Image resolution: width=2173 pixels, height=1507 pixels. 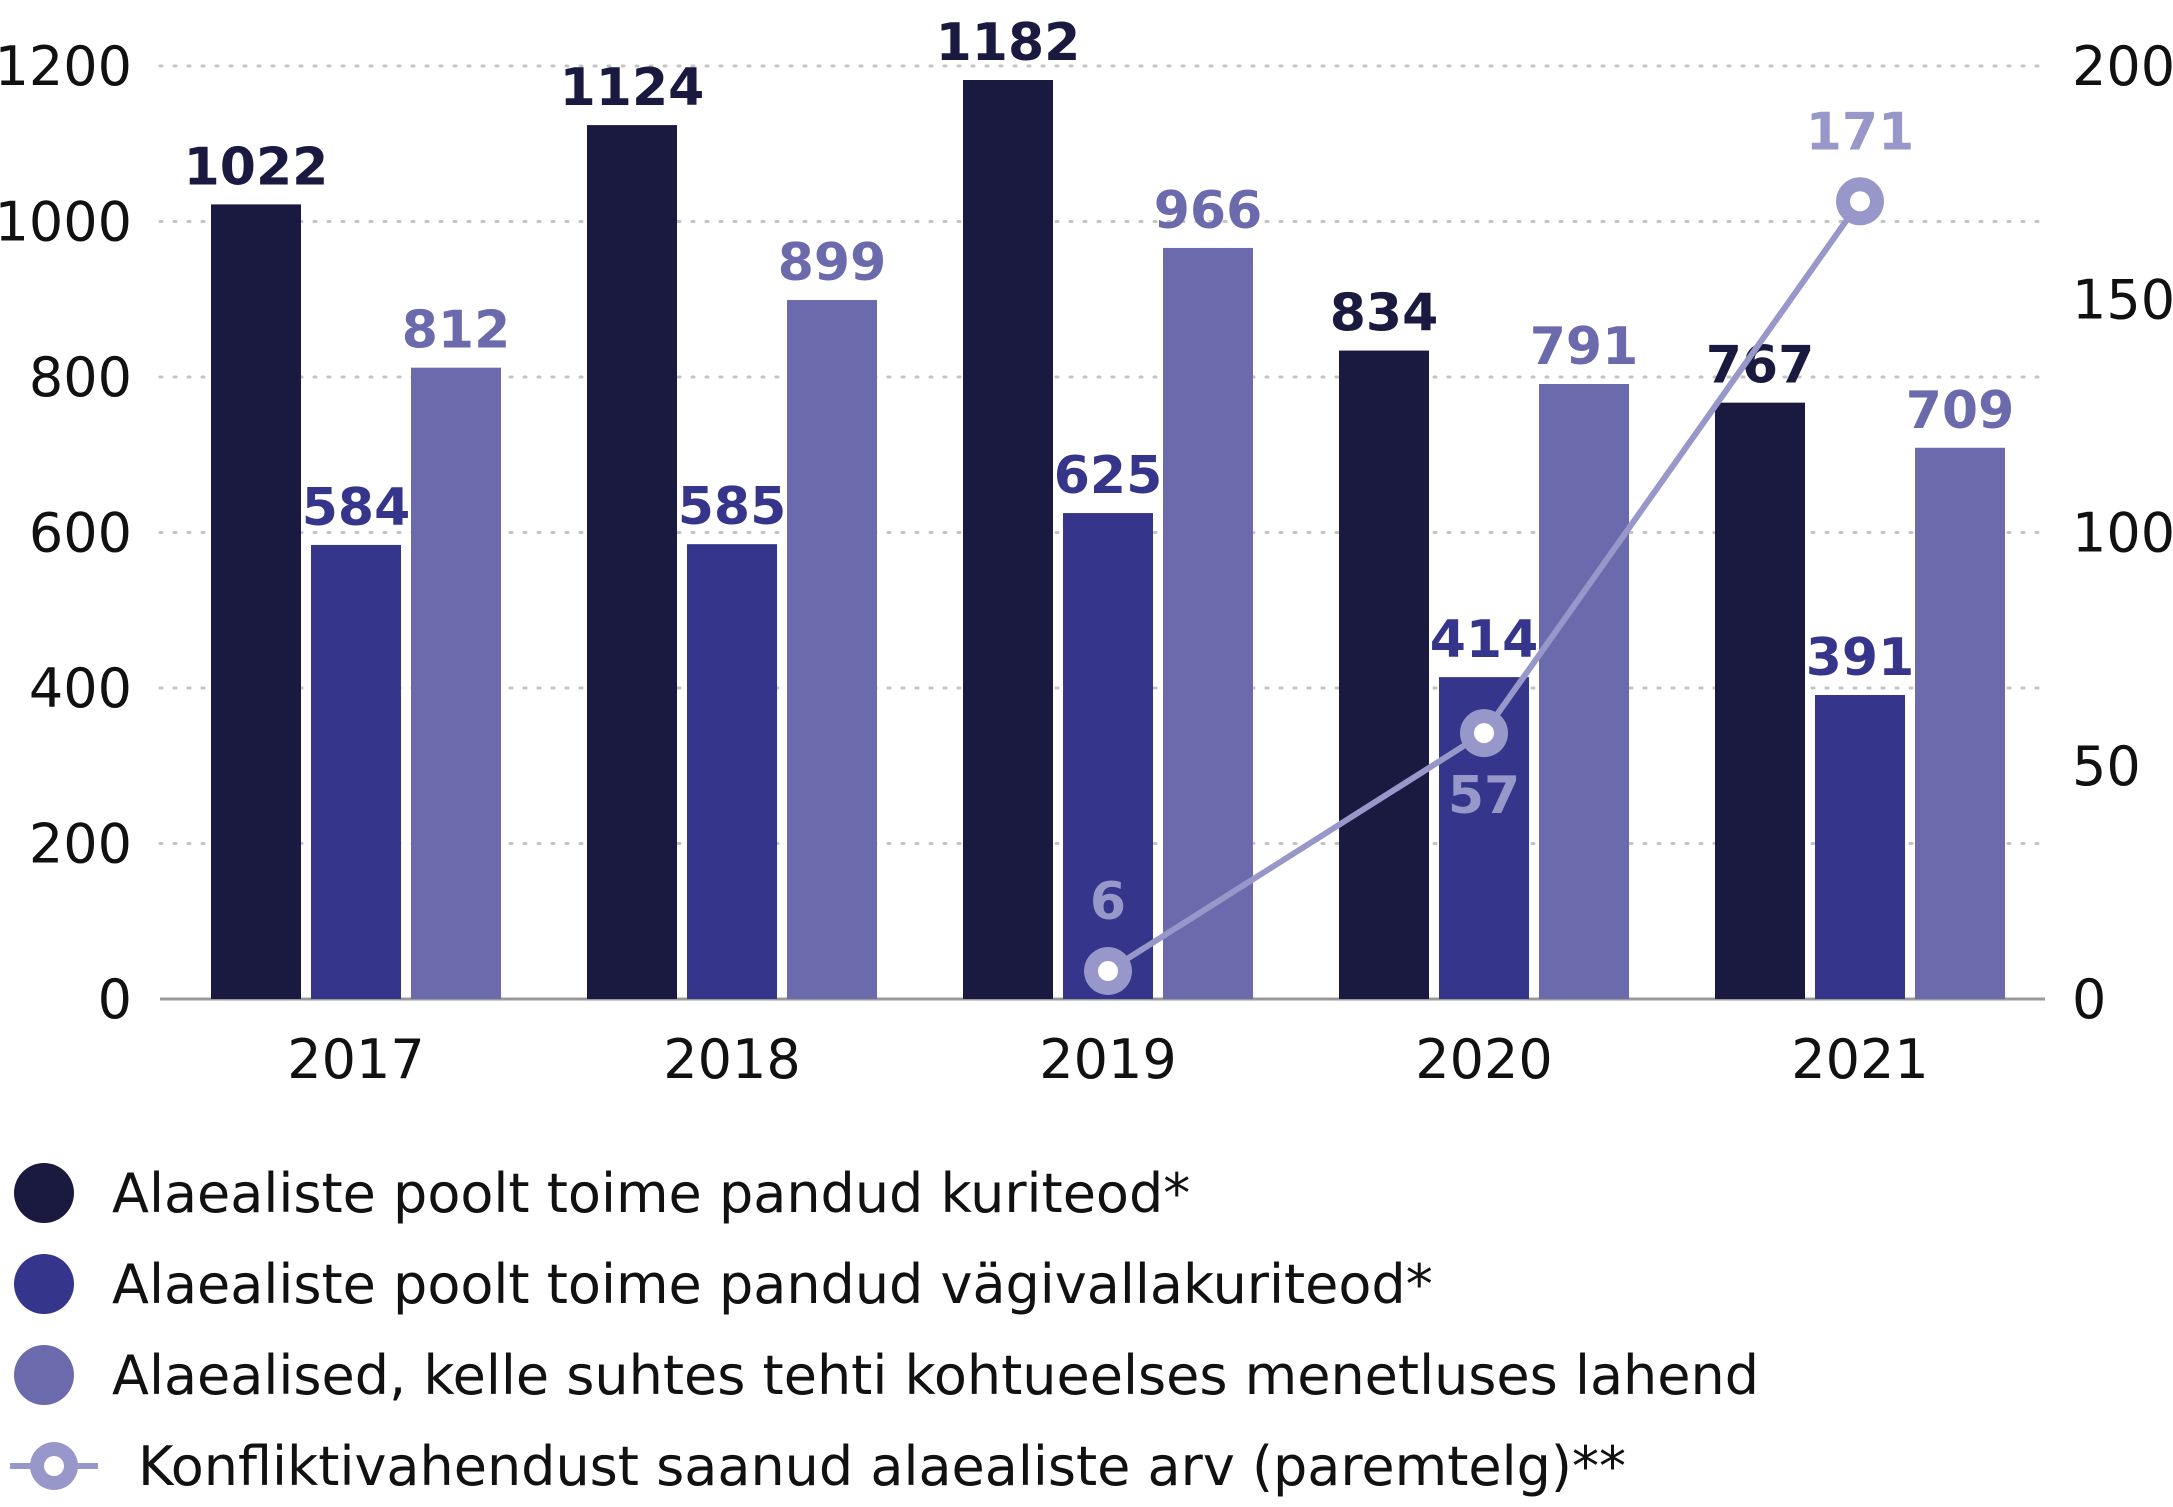 What do you see at coordinates (1860, 132) in the screenshot?
I see `data-label: 171` at bounding box center [1860, 132].